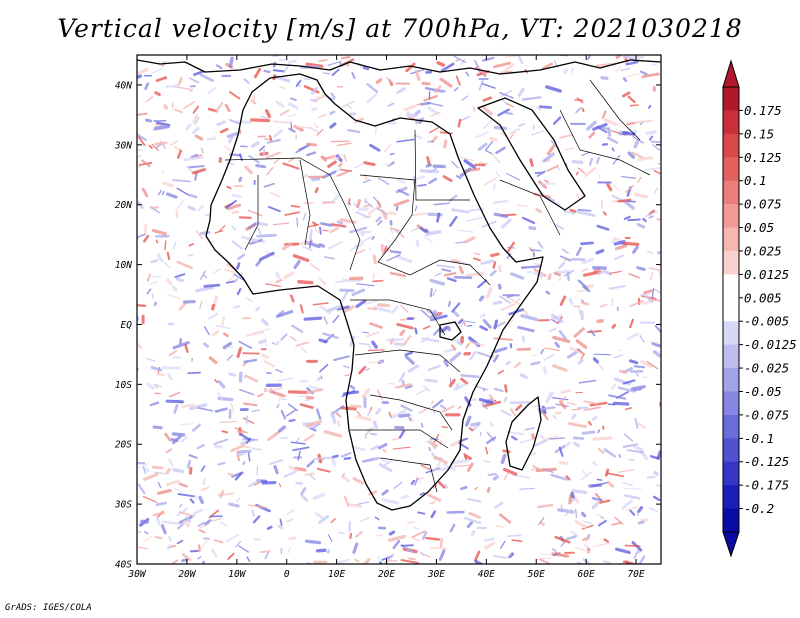 This screenshot has height=618, width=800. Describe the element at coordinates (287, 574) in the screenshot. I see `x-tick-label: 0` at that location.